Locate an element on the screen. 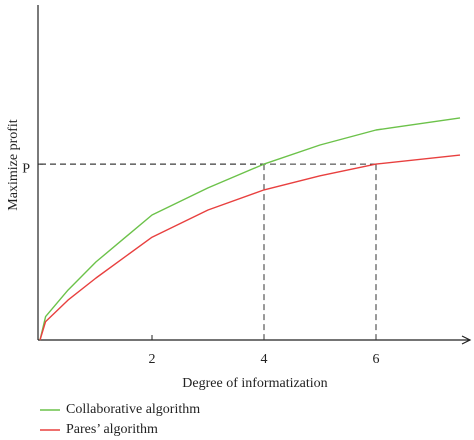  x-tick-label: 2 is located at coordinates (152, 359).